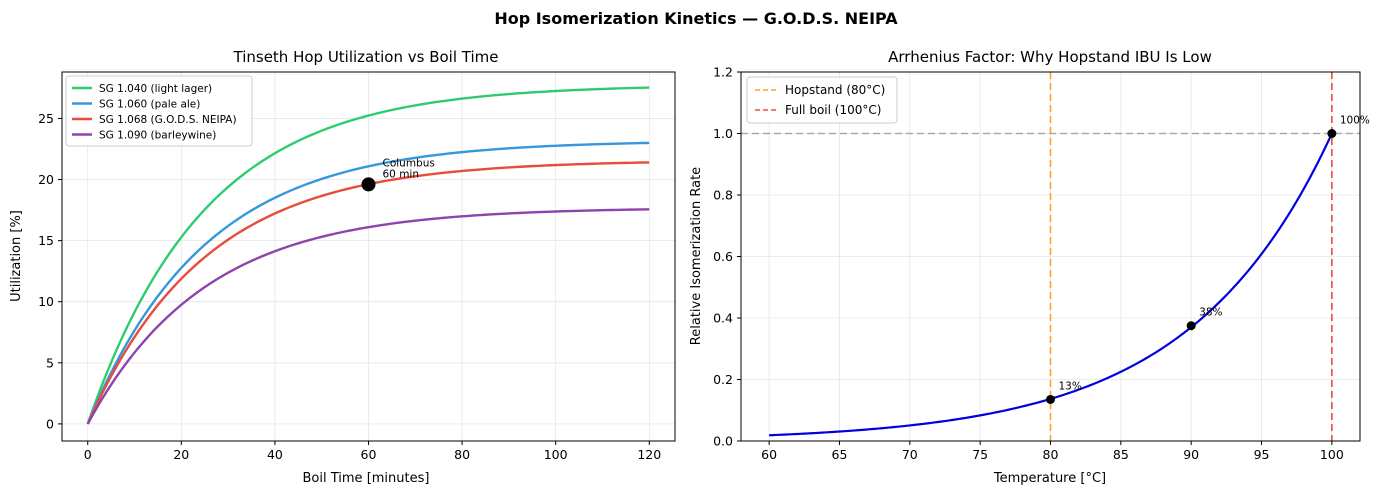 This screenshot has width=1384, height=499. Describe the element at coordinates (88, 454) in the screenshot. I see `x-tick-label: 0` at that location.